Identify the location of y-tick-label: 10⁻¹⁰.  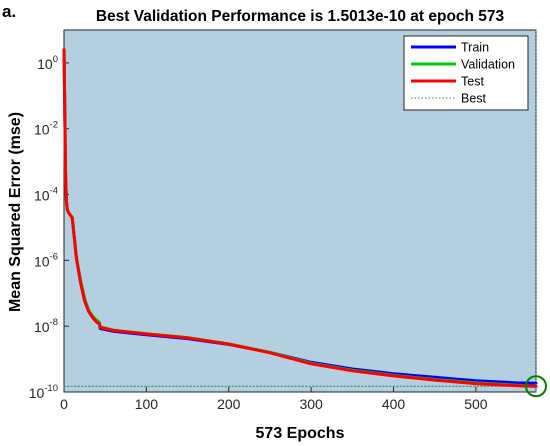
(43, 392).